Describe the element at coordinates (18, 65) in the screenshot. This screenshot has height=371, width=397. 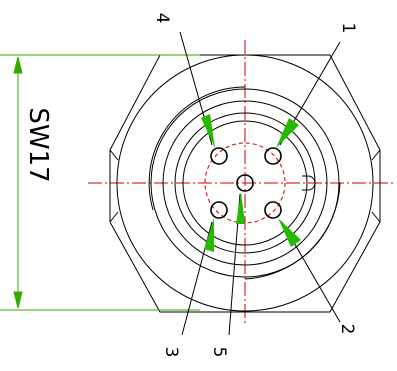
I see `dimension-arrow-top` at that location.